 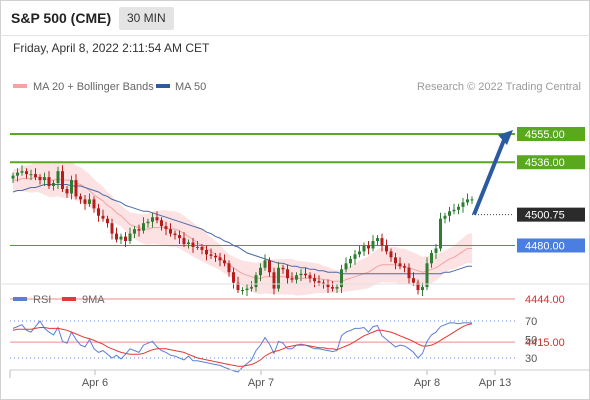 I want to click on last-price-label: 4500.75, so click(x=545, y=216).